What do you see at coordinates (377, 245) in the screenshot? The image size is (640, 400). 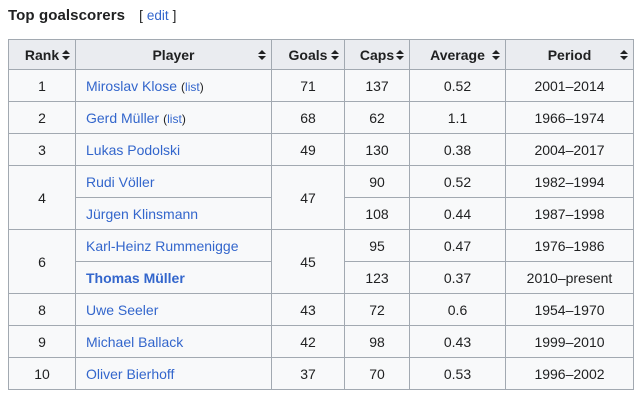 I see `caps-cell: 95` at bounding box center [377, 245].